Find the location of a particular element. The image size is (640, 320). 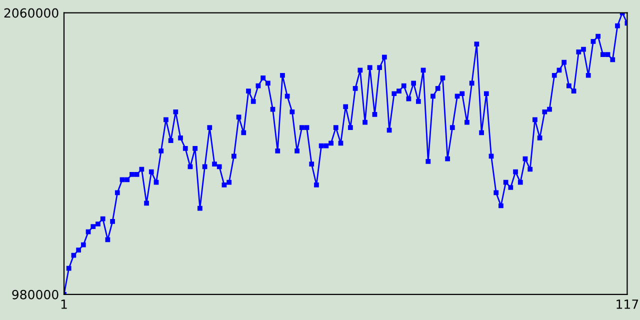

x-tick-label: 1 is located at coordinates (64, 304).